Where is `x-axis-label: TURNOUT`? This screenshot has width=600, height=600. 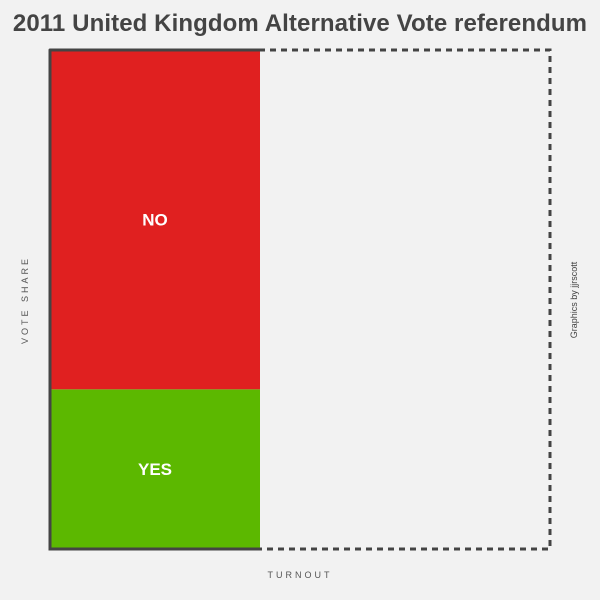
x-axis-label: TURNOUT is located at coordinates (300, 575).